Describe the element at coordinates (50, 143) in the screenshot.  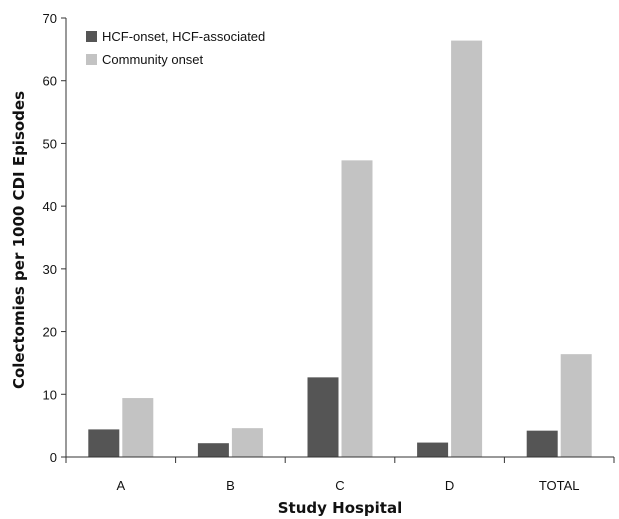
I see `y-tick-label: 50` at that location.